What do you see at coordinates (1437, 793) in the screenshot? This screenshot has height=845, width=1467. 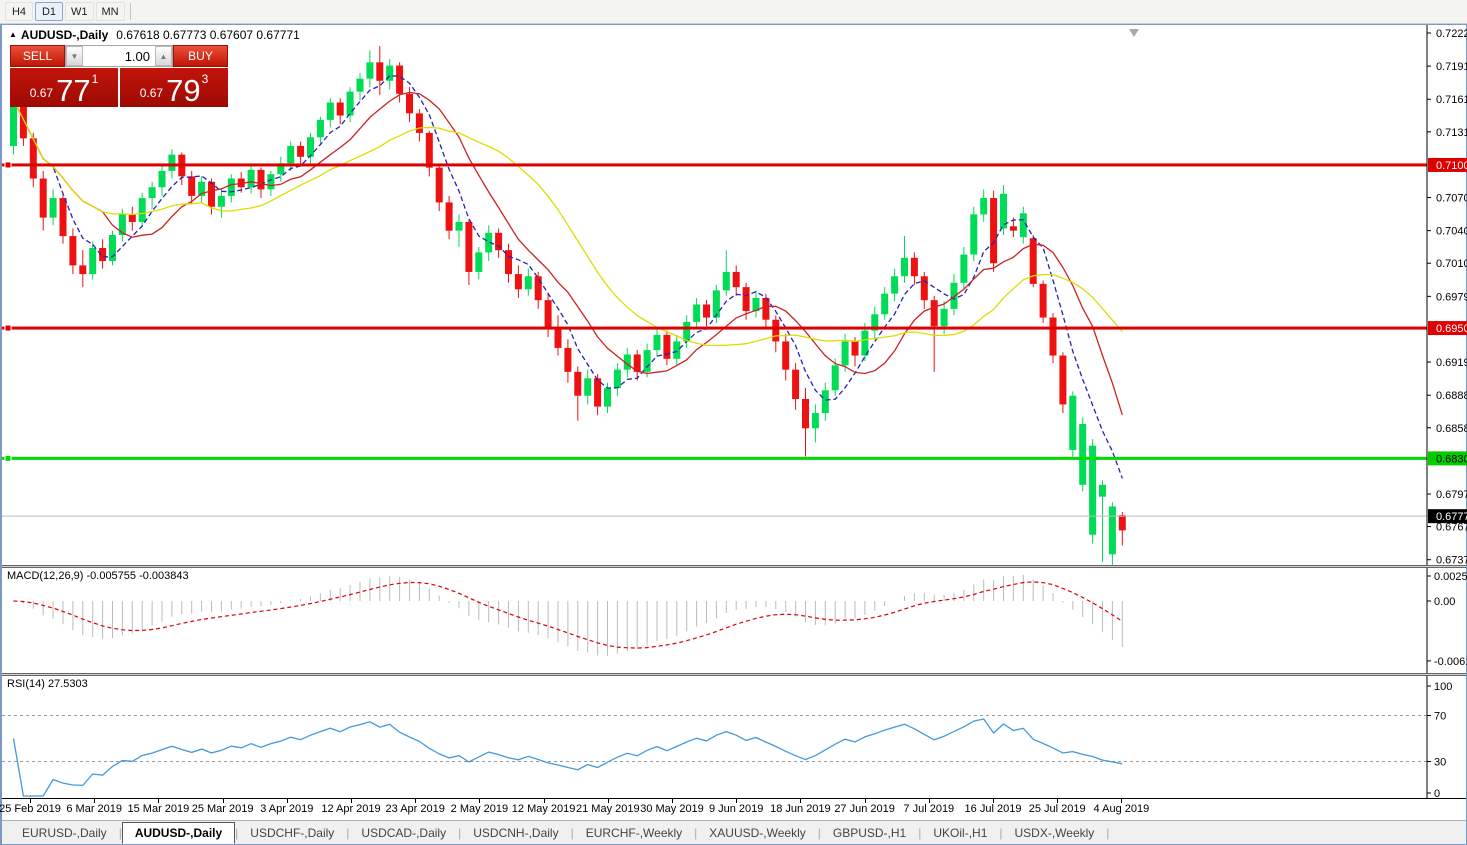 I see `rsi-axis-tick-label: 0` at bounding box center [1437, 793].